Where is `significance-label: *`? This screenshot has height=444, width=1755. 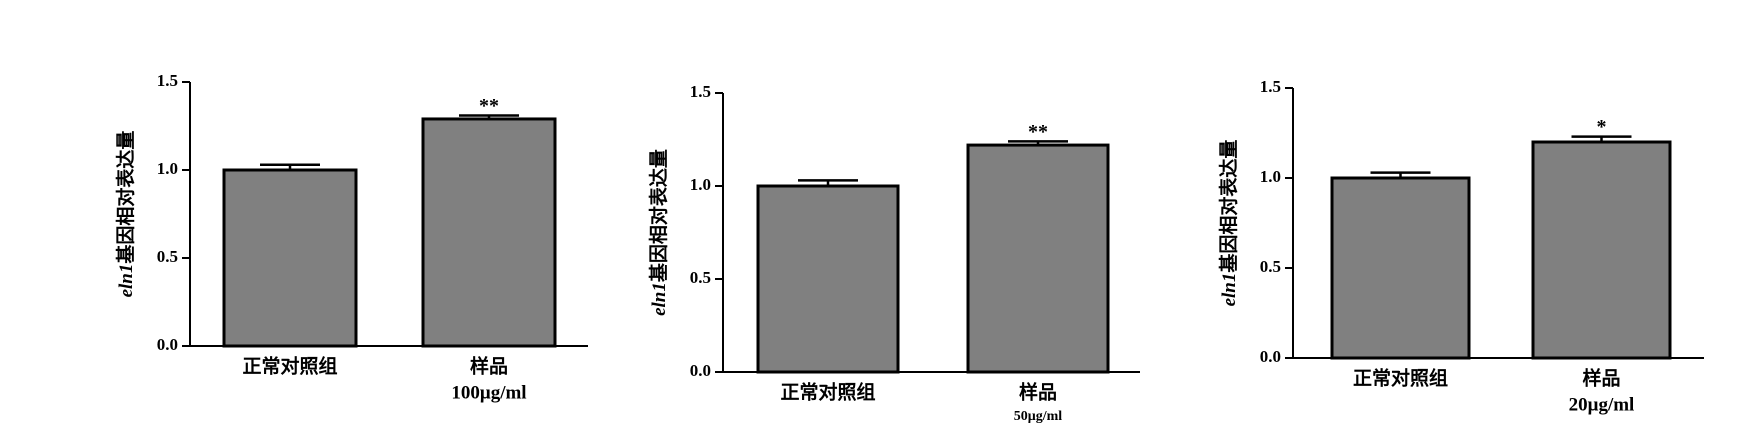
significance-label: * is located at coordinates (1602, 127).